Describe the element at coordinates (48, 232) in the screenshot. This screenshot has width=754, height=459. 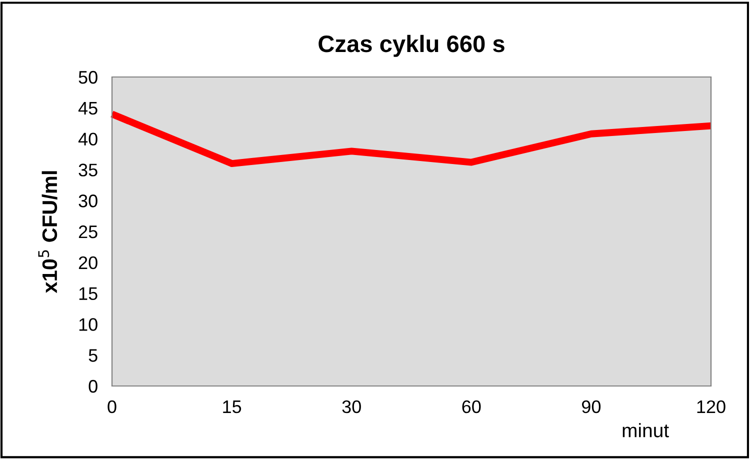
I see `y-axis-title: x10$^{5}$ CFU/ml` at that location.